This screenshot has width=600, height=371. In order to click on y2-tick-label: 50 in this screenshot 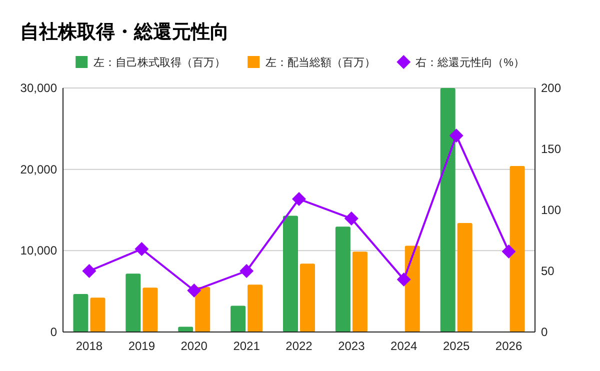, I will do `click(548, 271)`.